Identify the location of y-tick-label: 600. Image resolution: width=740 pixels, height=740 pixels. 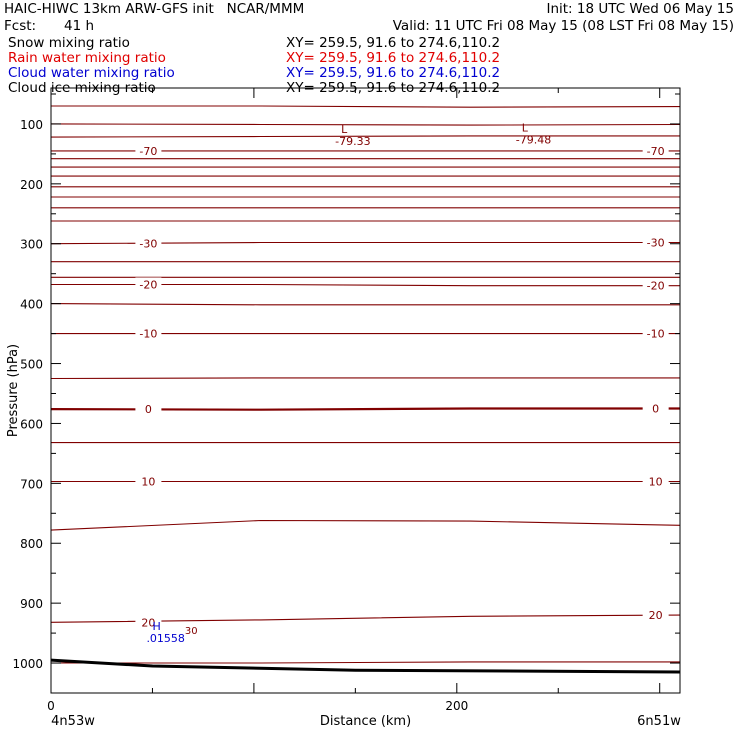
(31, 424).